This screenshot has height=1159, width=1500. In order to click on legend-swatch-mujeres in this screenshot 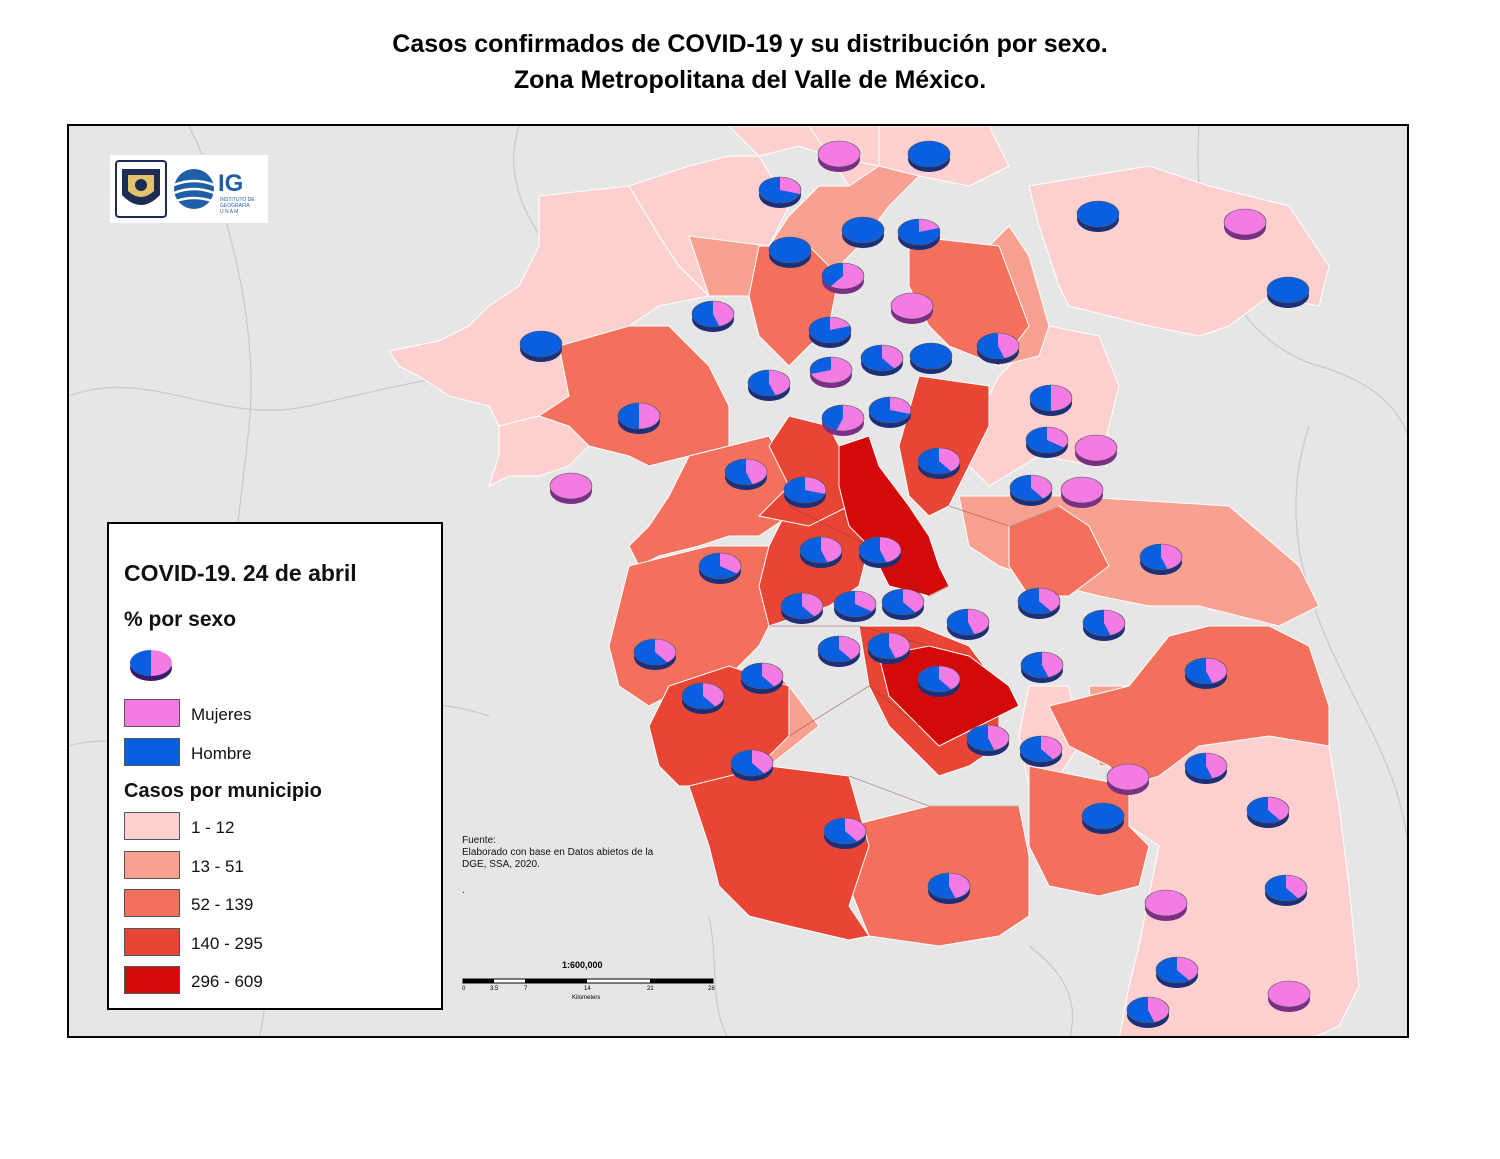, I will do `click(152, 713)`.